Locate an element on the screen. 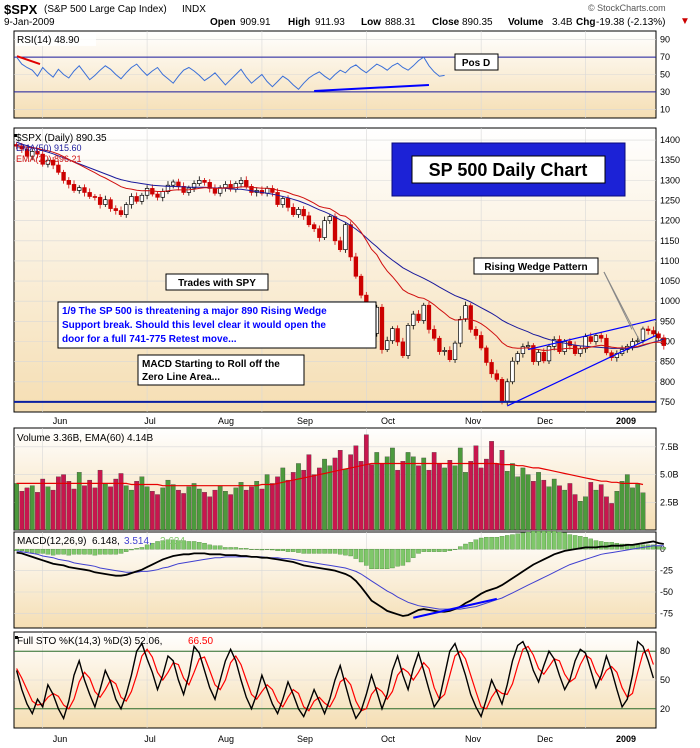  price-legend-swatch is located at coordinates (15, 135).